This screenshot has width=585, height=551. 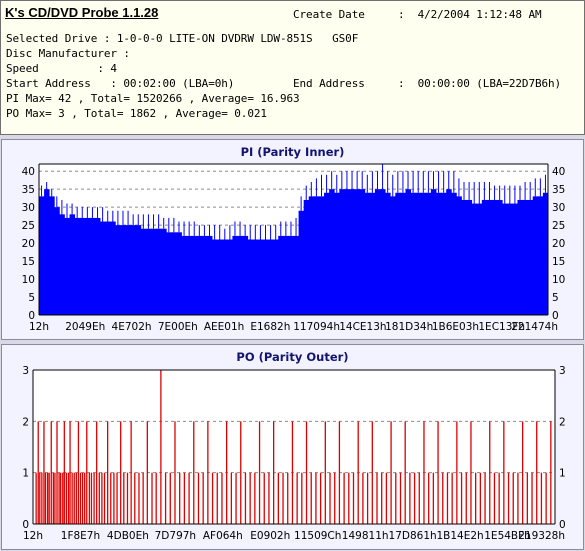 What do you see at coordinates (413, 536) in the screenshot?
I see `po-x-tick-label: 17D861h` at bounding box center [413, 536].